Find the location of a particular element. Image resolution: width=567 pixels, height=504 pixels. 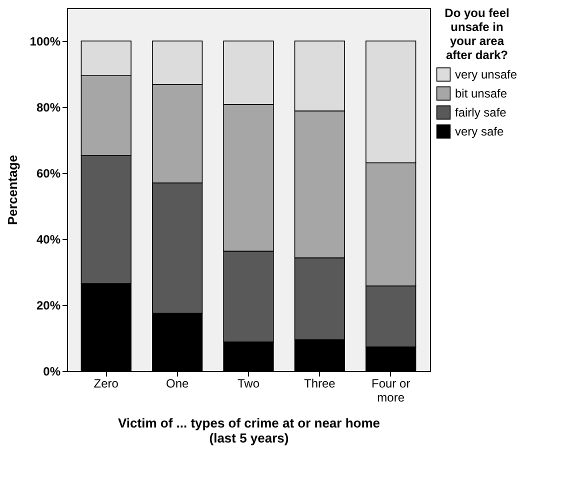

x-tick-label: Four or more is located at coordinates (391, 390).